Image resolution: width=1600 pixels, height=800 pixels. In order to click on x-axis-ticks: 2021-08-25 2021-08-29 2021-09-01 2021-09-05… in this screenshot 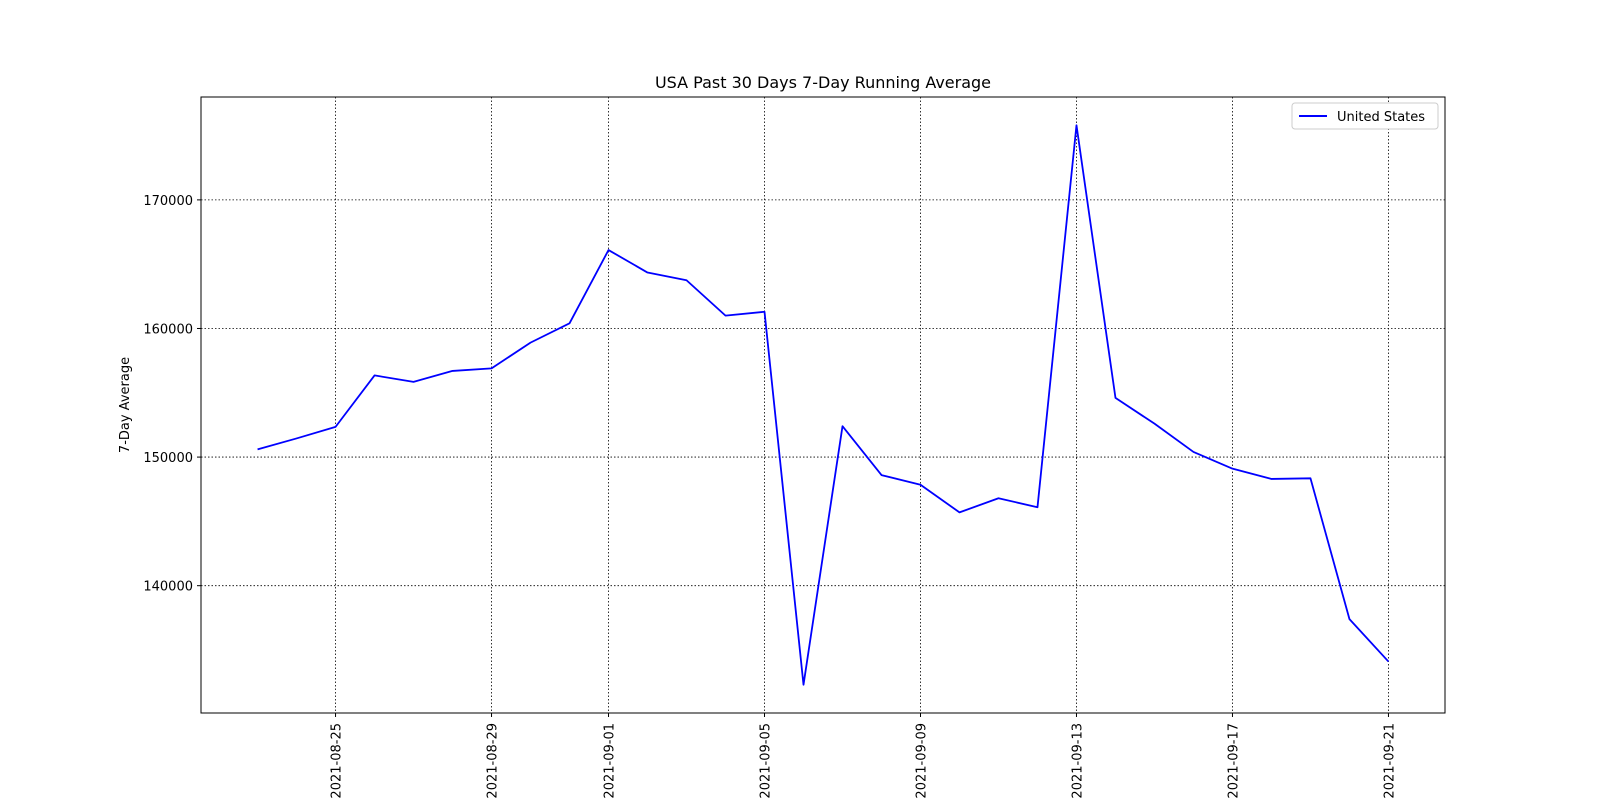, I will do `click(863, 756)`.